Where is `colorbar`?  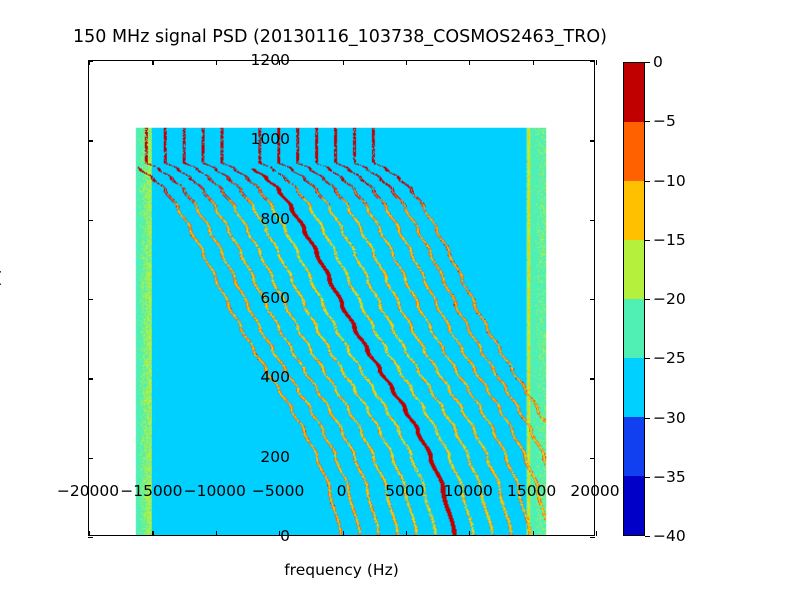
colorbar is located at coordinates (634, 299).